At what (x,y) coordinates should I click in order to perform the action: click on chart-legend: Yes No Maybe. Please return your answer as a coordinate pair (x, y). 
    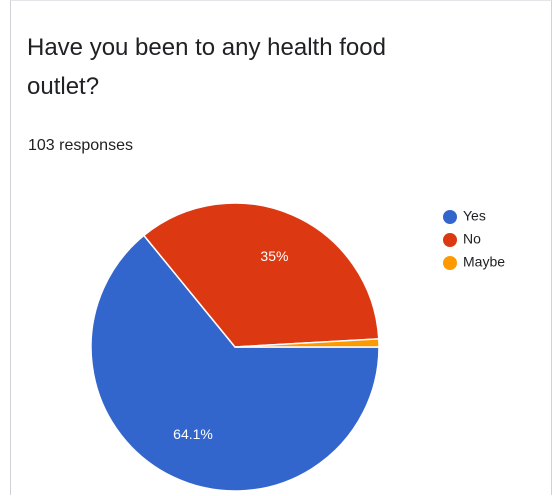
    Looking at the image, I should click on (474, 239).